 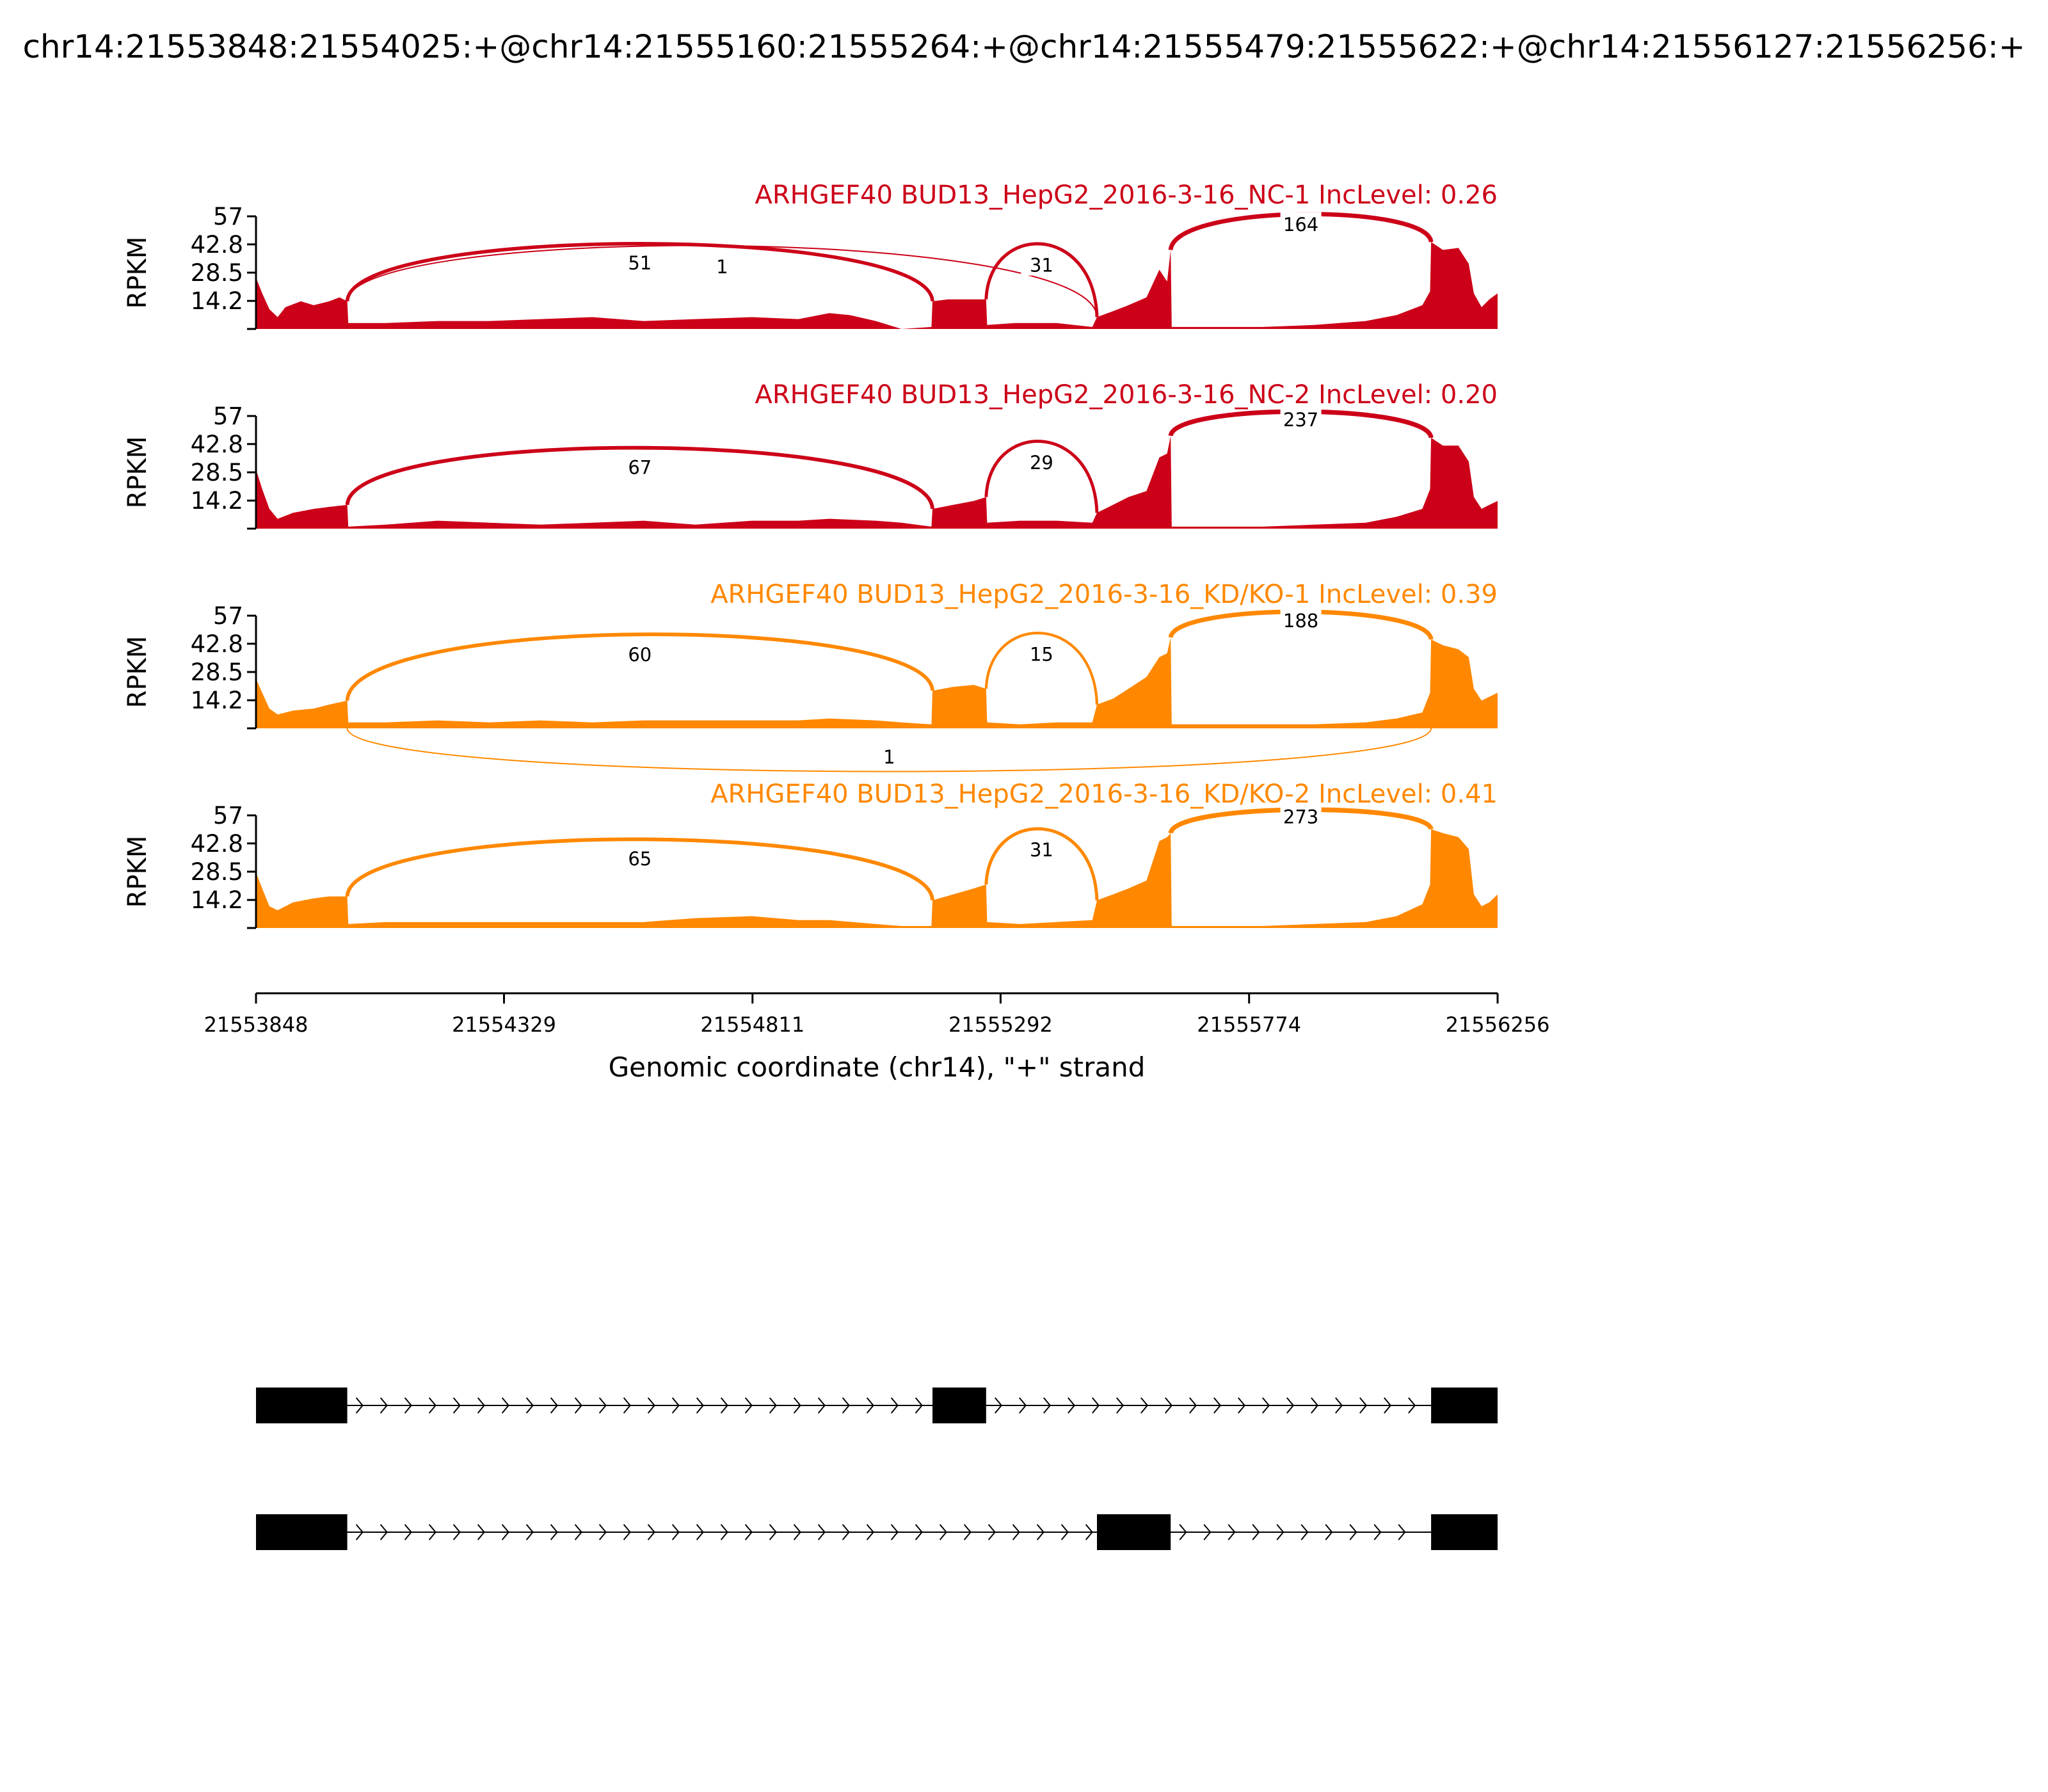 What do you see at coordinates (1498, 1024) in the screenshot?
I see `x-tick-label: 21556256` at bounding box center [1498, 1024].